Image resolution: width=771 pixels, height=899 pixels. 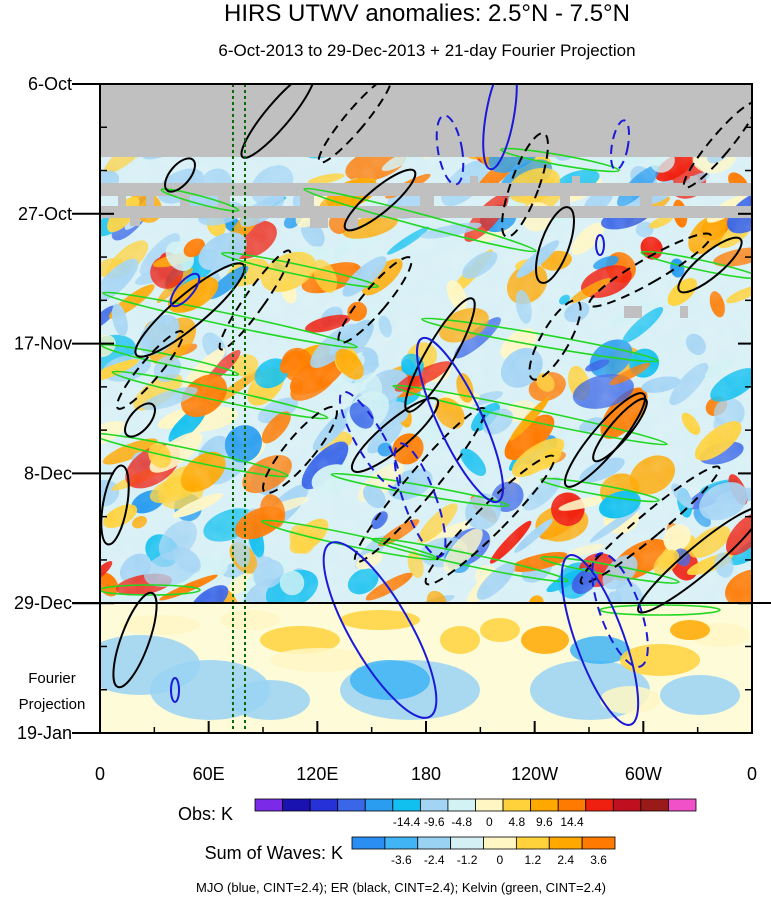 What do you see at coordinates (317, 774) in the screenshot?
I see `x-tick-label: 120E` at bounding box center [317, 774].